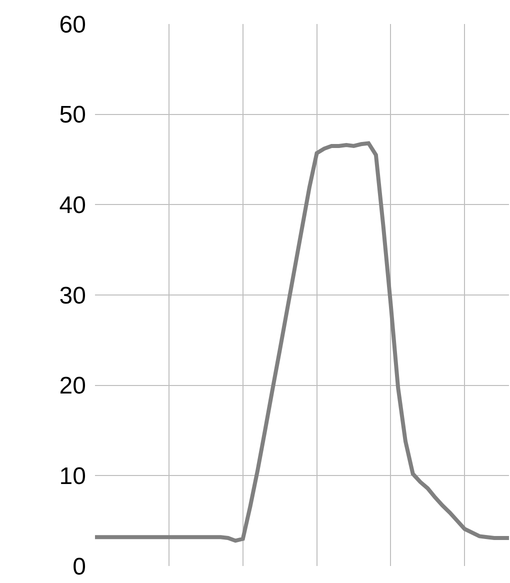  Describe the element at coordinates (72, 115) in the screenshot. I see `y-tick-label: 50` at that location.